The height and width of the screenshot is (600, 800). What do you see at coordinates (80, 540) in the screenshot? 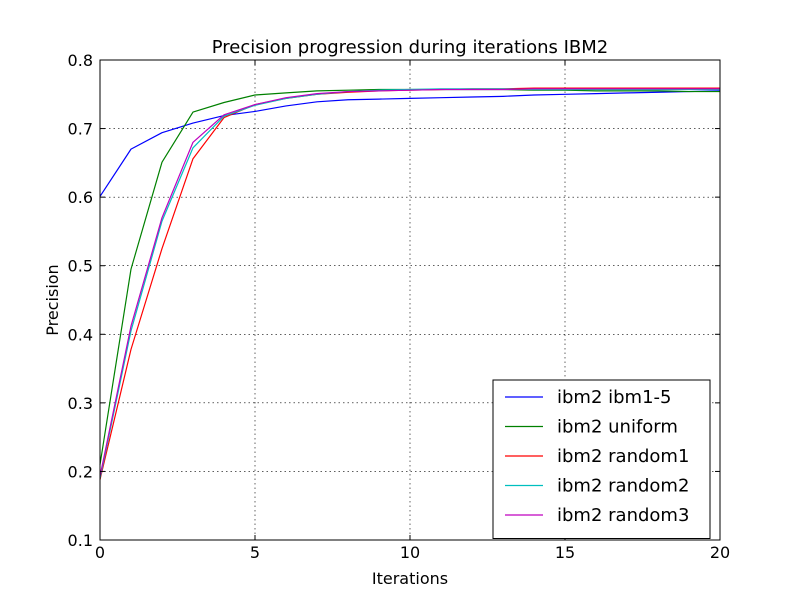
I see `y-tick-label: 0.1` at bounding box center [80, 540].